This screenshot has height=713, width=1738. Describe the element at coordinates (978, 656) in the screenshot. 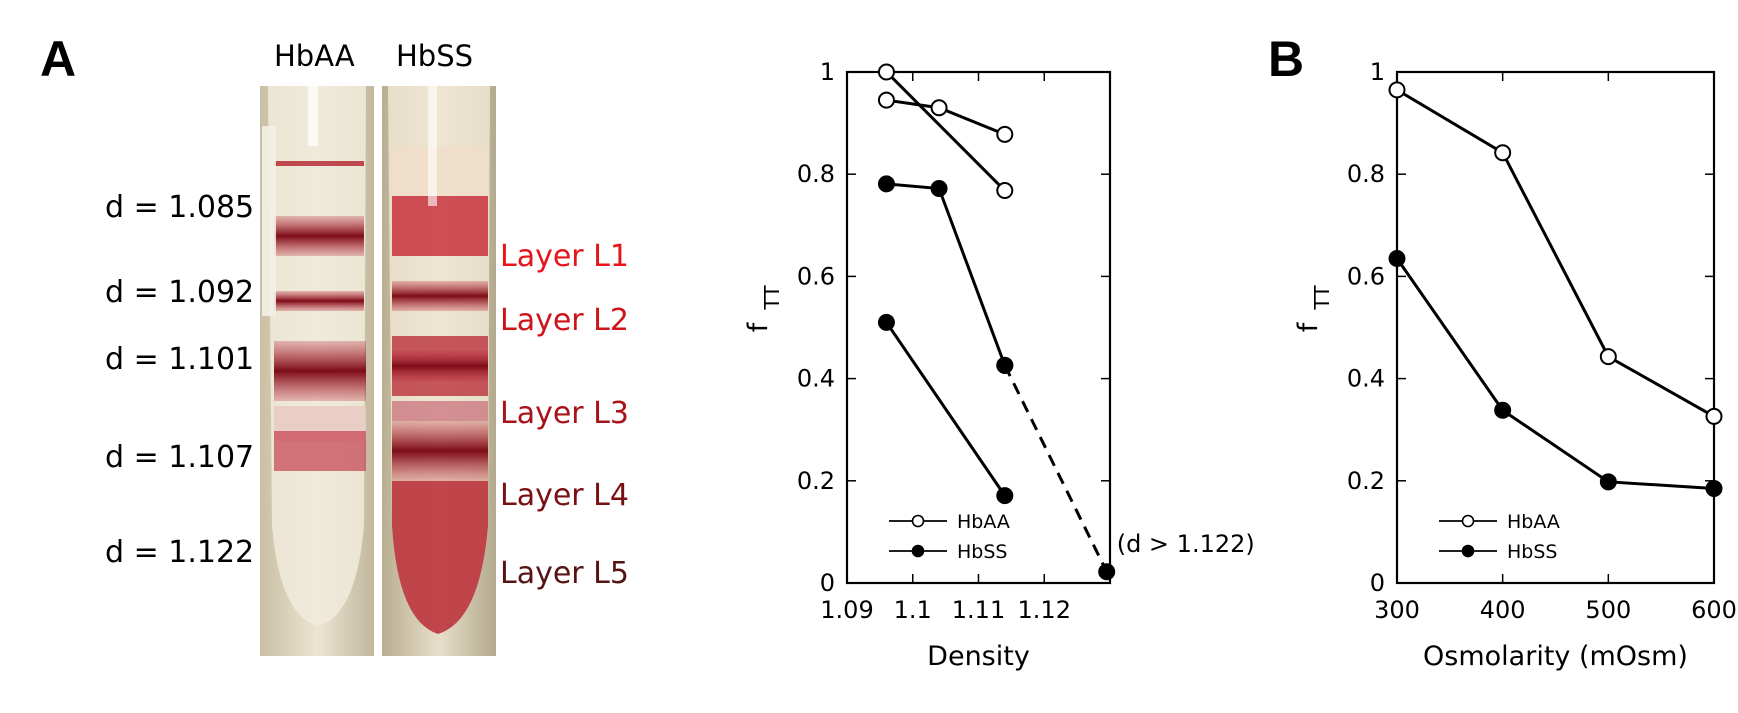

I see `x-axis-label: Density` at that location.